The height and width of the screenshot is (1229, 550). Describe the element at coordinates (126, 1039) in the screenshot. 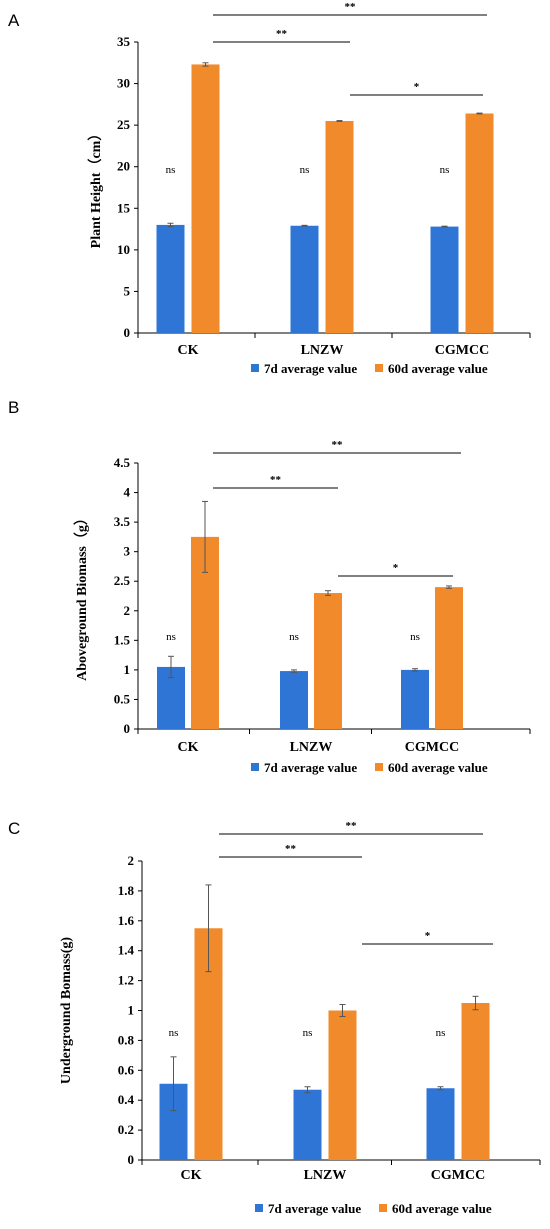

I see `y-tick-label: 0.8` at that location.